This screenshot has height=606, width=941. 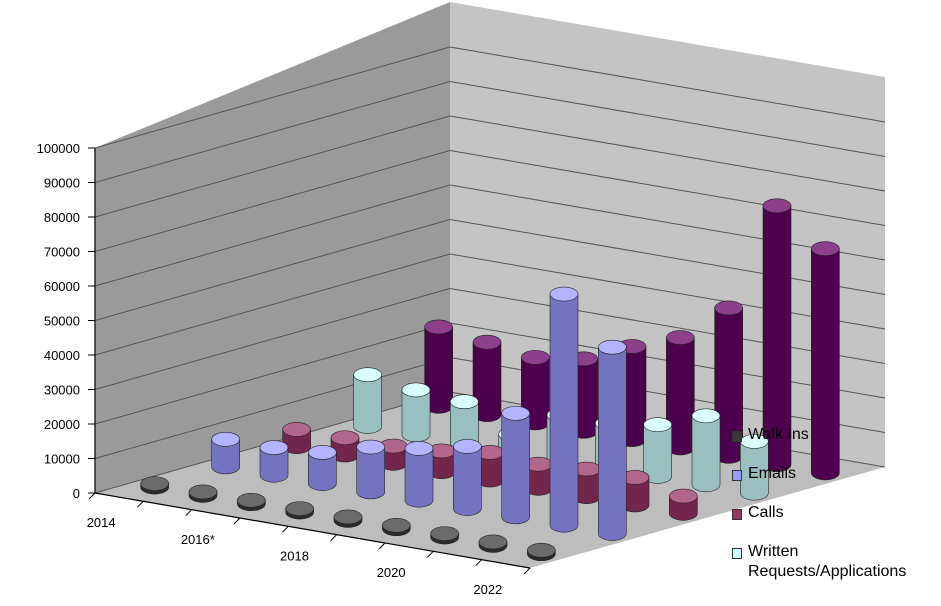 What do you see at coordinates (706, 450) in the screenshot?
I see `bar-written-2021` at bounding box center [706, 450].